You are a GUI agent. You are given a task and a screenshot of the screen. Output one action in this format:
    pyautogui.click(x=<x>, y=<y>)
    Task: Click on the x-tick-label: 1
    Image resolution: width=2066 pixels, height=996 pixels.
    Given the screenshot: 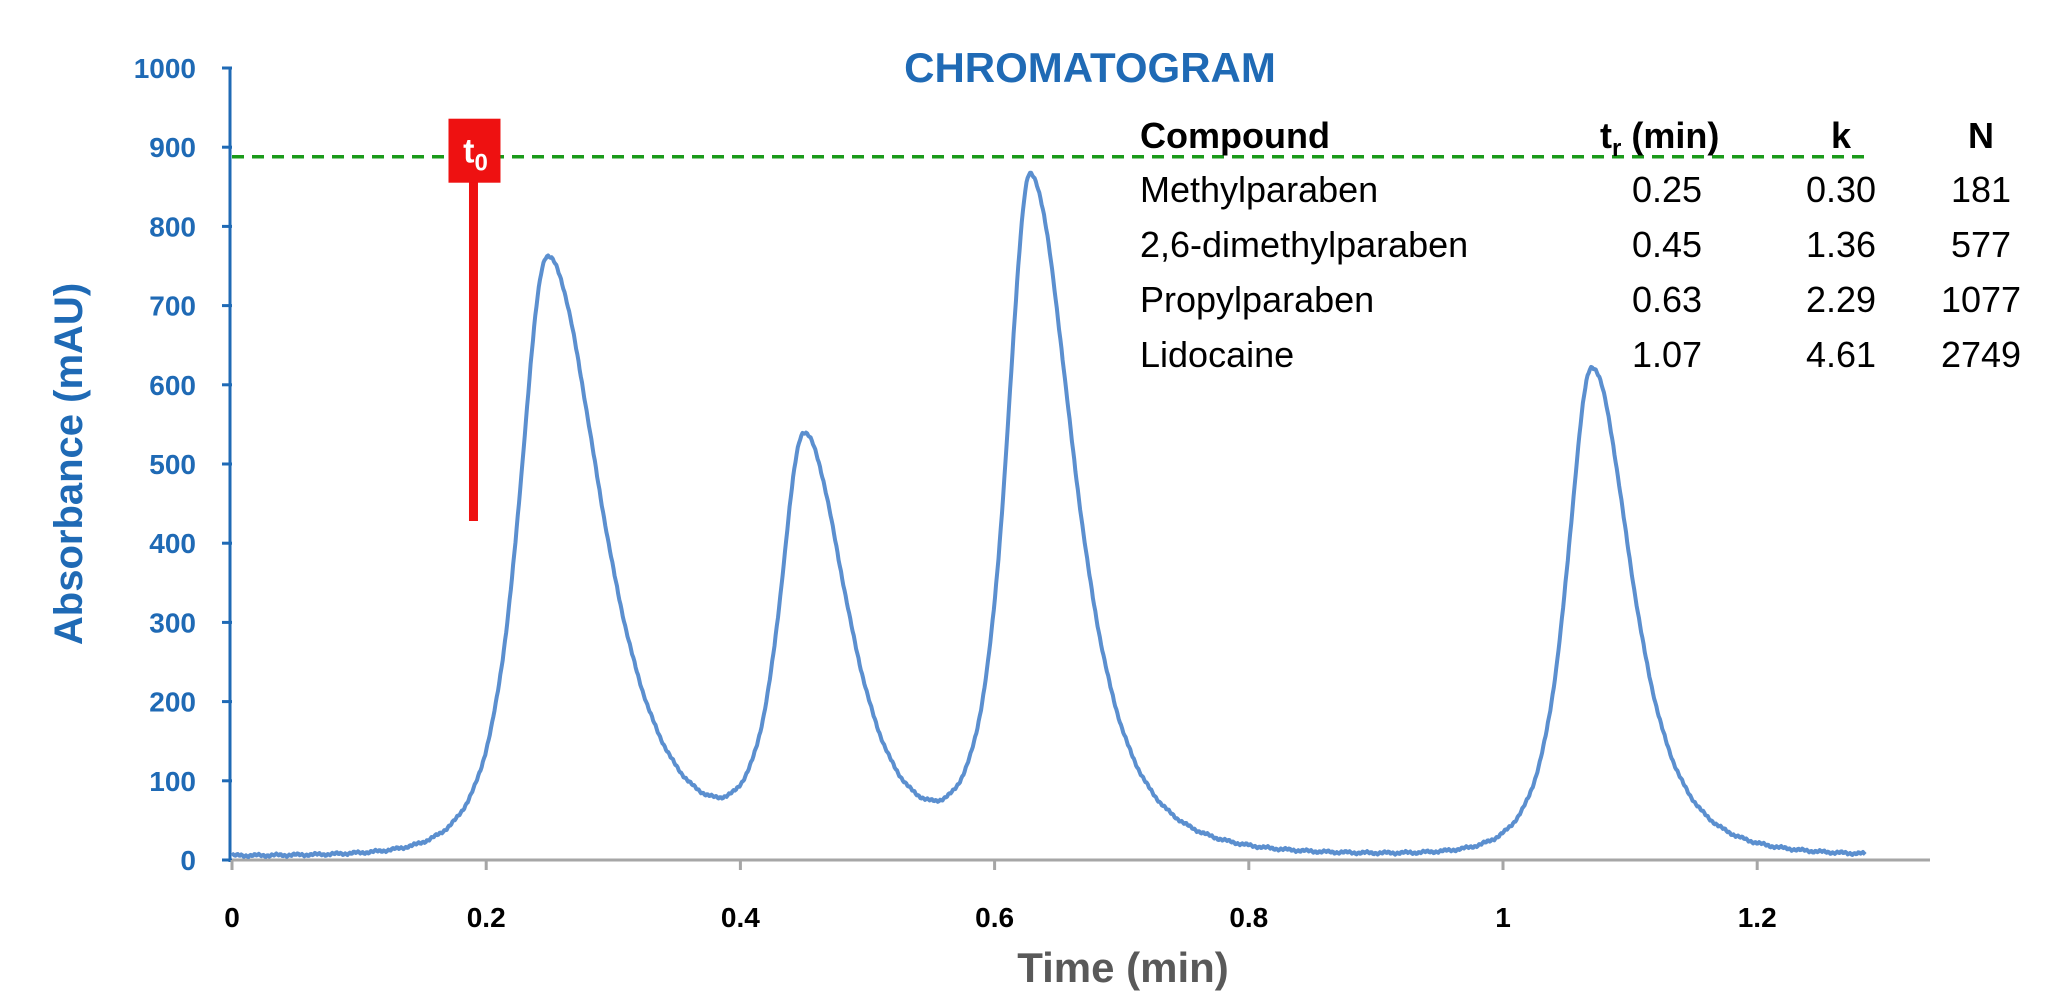 What is the action you would take?
    pyautogui.click(x=1503, y=917)
    